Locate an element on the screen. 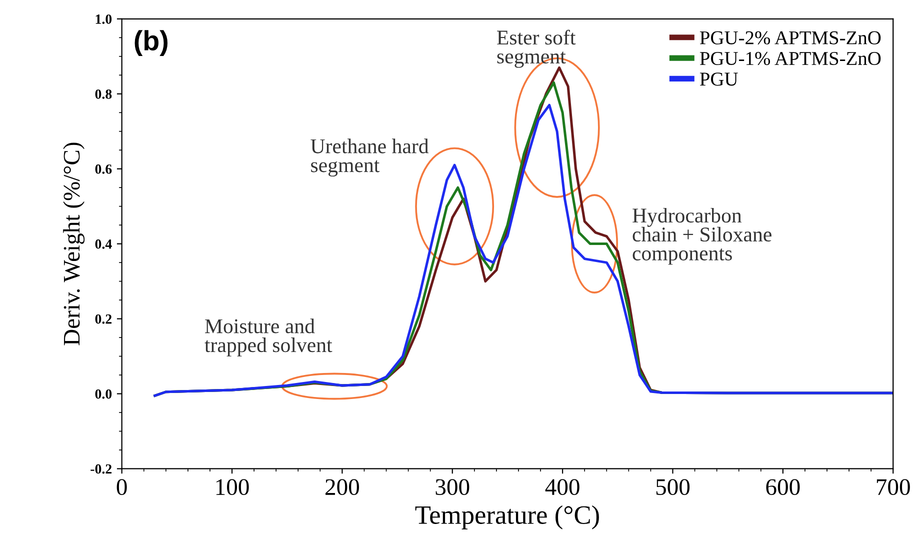 This screenshot has width=916, height=540. x-tick-label: 0 is located at coordinates (121, 487).